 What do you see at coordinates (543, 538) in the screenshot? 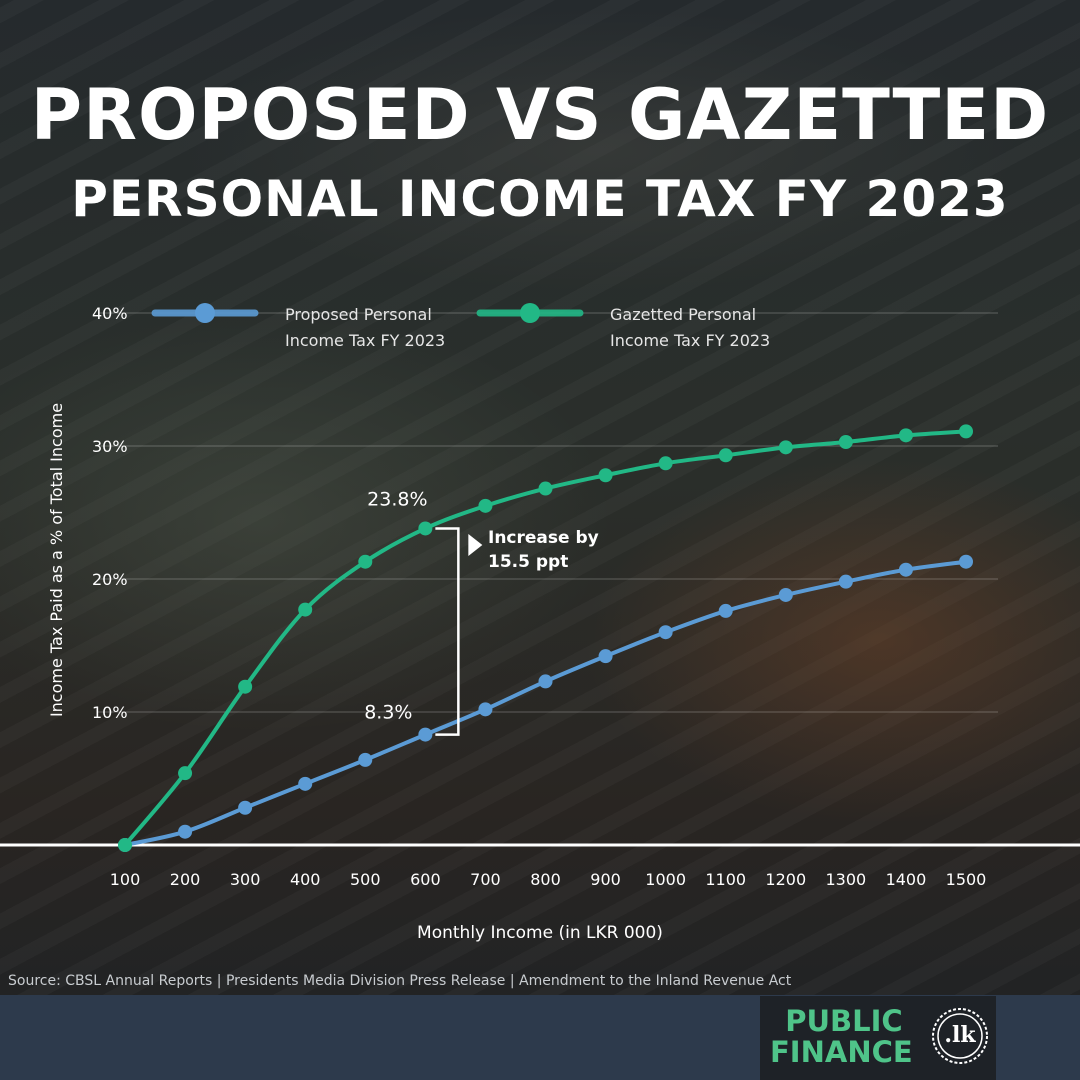
I see `annotation-increase-line-1: Increase by` at bounding box center [543, 538].